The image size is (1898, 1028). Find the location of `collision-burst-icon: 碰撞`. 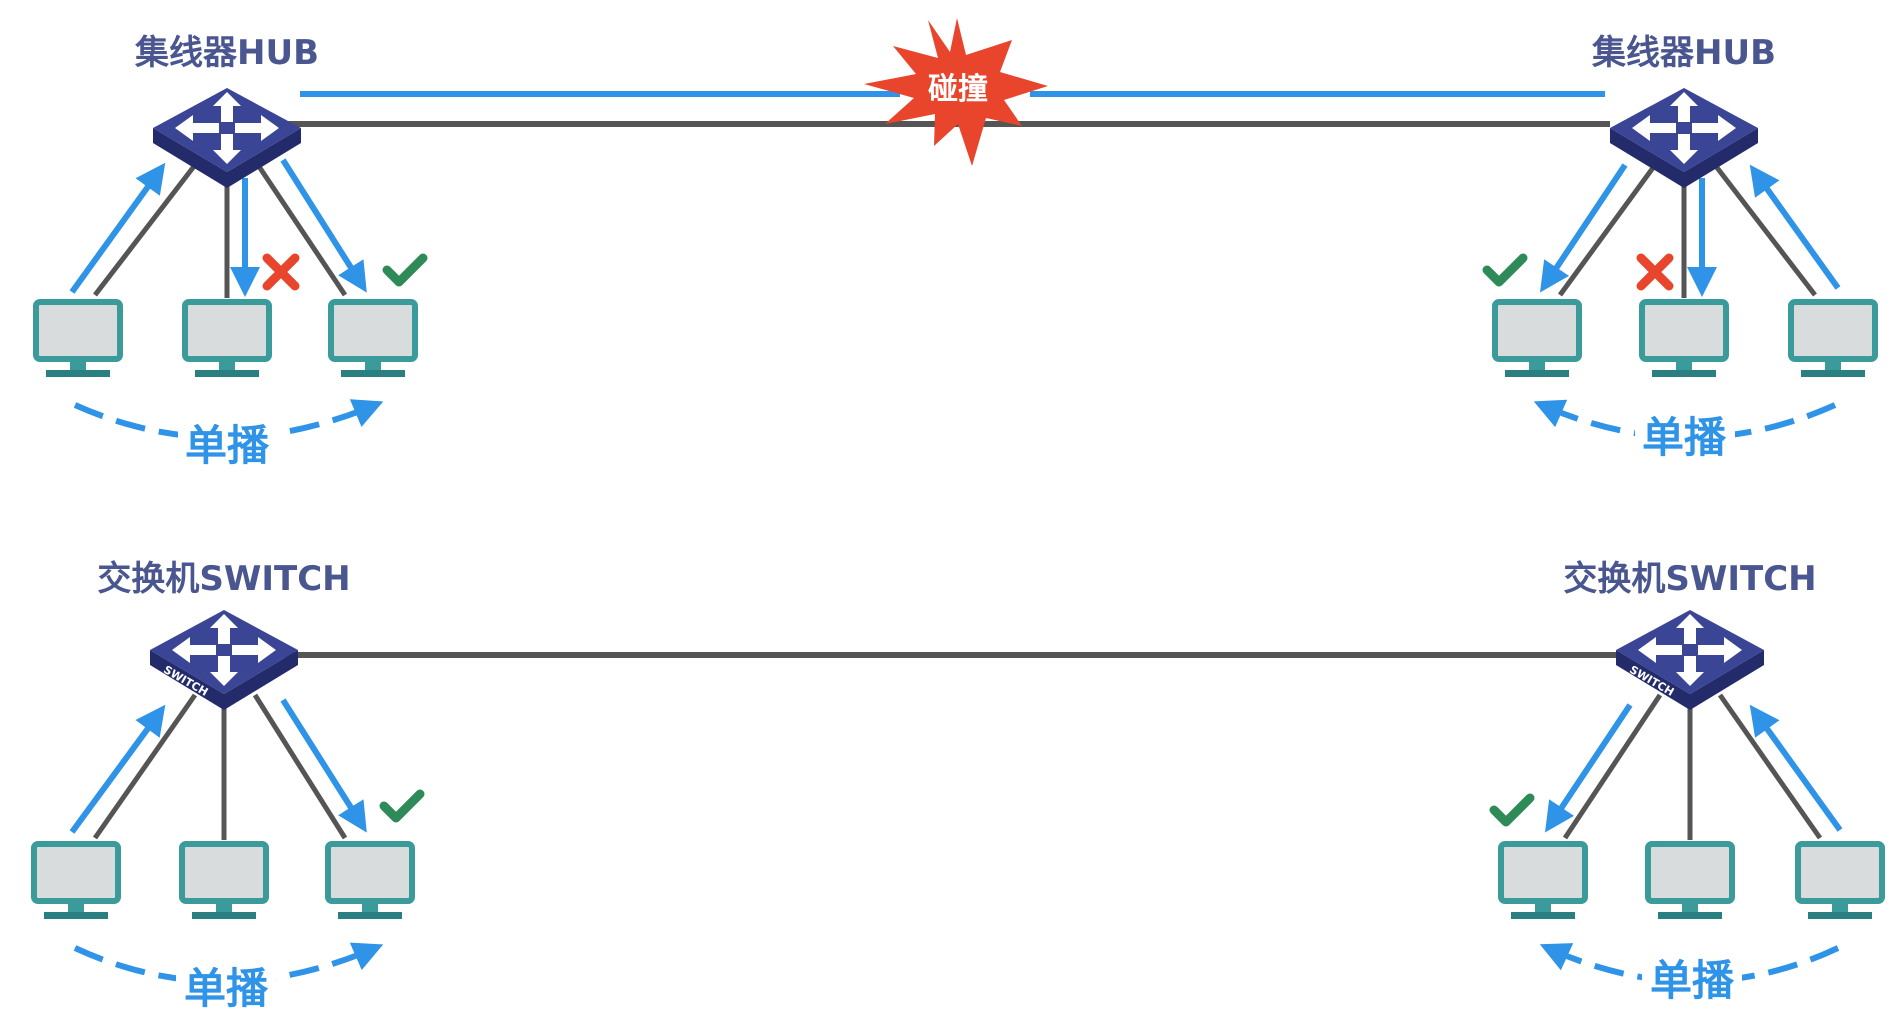

collision-burst-icon: 碰撞 is located at coordinates (956, 92).